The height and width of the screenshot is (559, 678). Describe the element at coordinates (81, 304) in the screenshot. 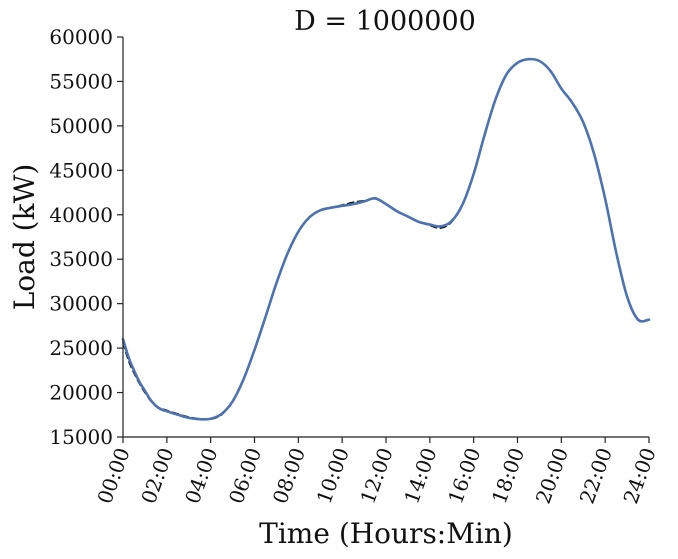

I see `y-tick-label: 30000` at that location.